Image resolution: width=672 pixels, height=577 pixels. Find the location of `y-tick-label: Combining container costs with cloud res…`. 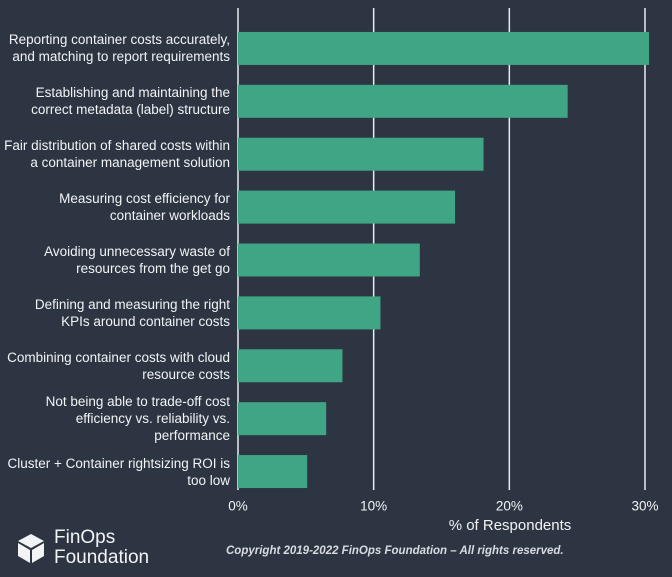

y-tick-label: Combining container costs with cloud res… is located at coordinates (118, 365).